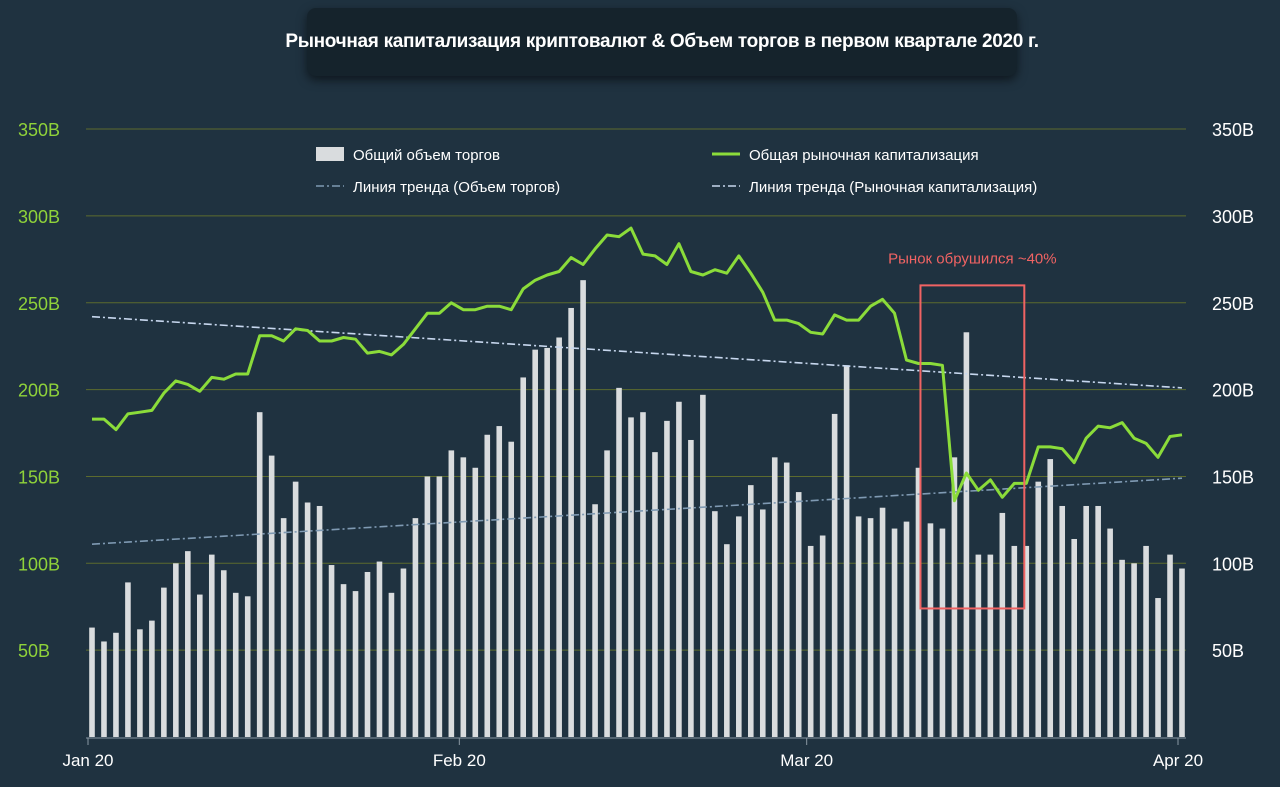  Describe the element at coordinates (1233, 564) in the screenshot. I see `y-tick-label-right: 100B` at that location.